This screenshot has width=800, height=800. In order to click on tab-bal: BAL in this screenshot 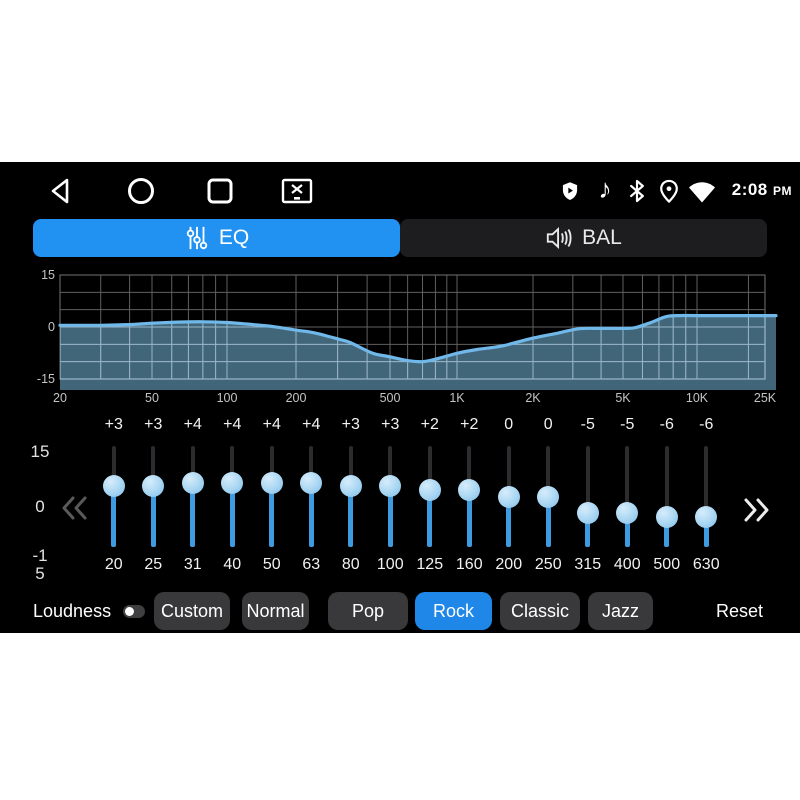, I will do `click(583, 238)`.